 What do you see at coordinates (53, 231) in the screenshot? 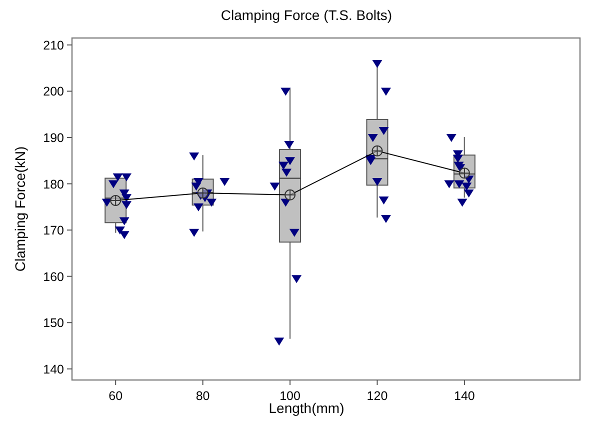
I see `y-tick-label: 170` at bounding box center [53, 231].